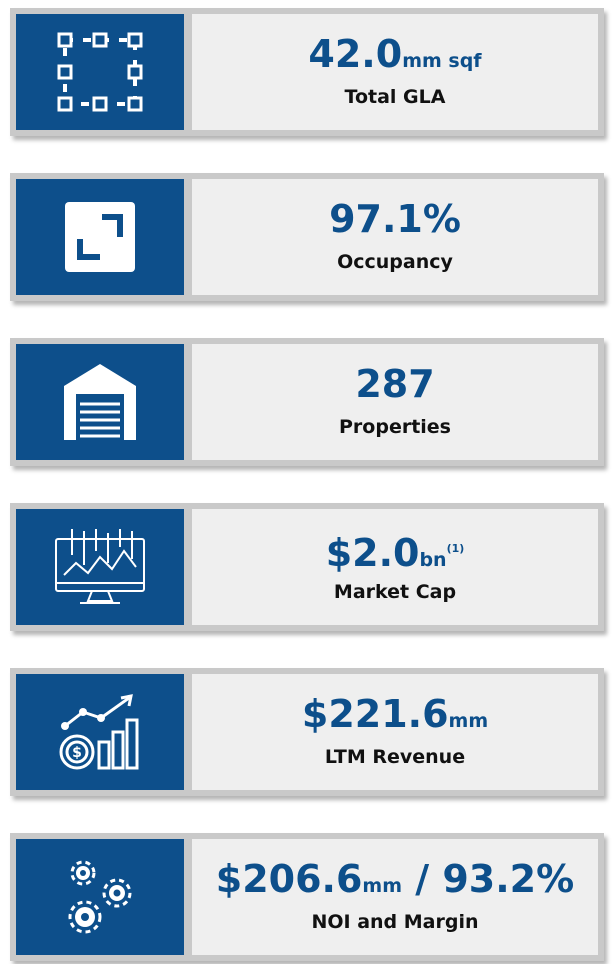 This screenshot has width=616, height=964. I want to click on selection-icon, so click(100, 72).